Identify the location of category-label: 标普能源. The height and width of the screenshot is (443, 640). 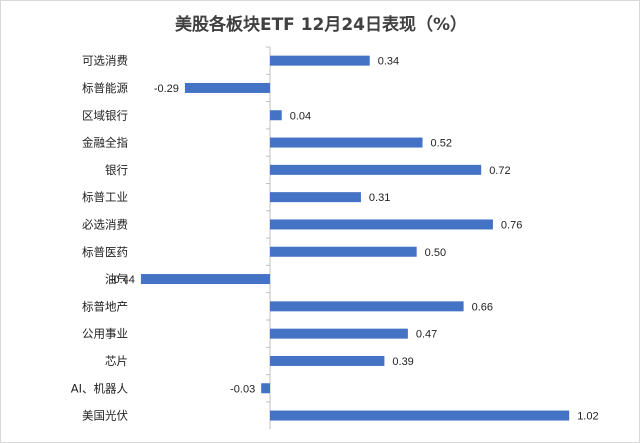
(105, 88).